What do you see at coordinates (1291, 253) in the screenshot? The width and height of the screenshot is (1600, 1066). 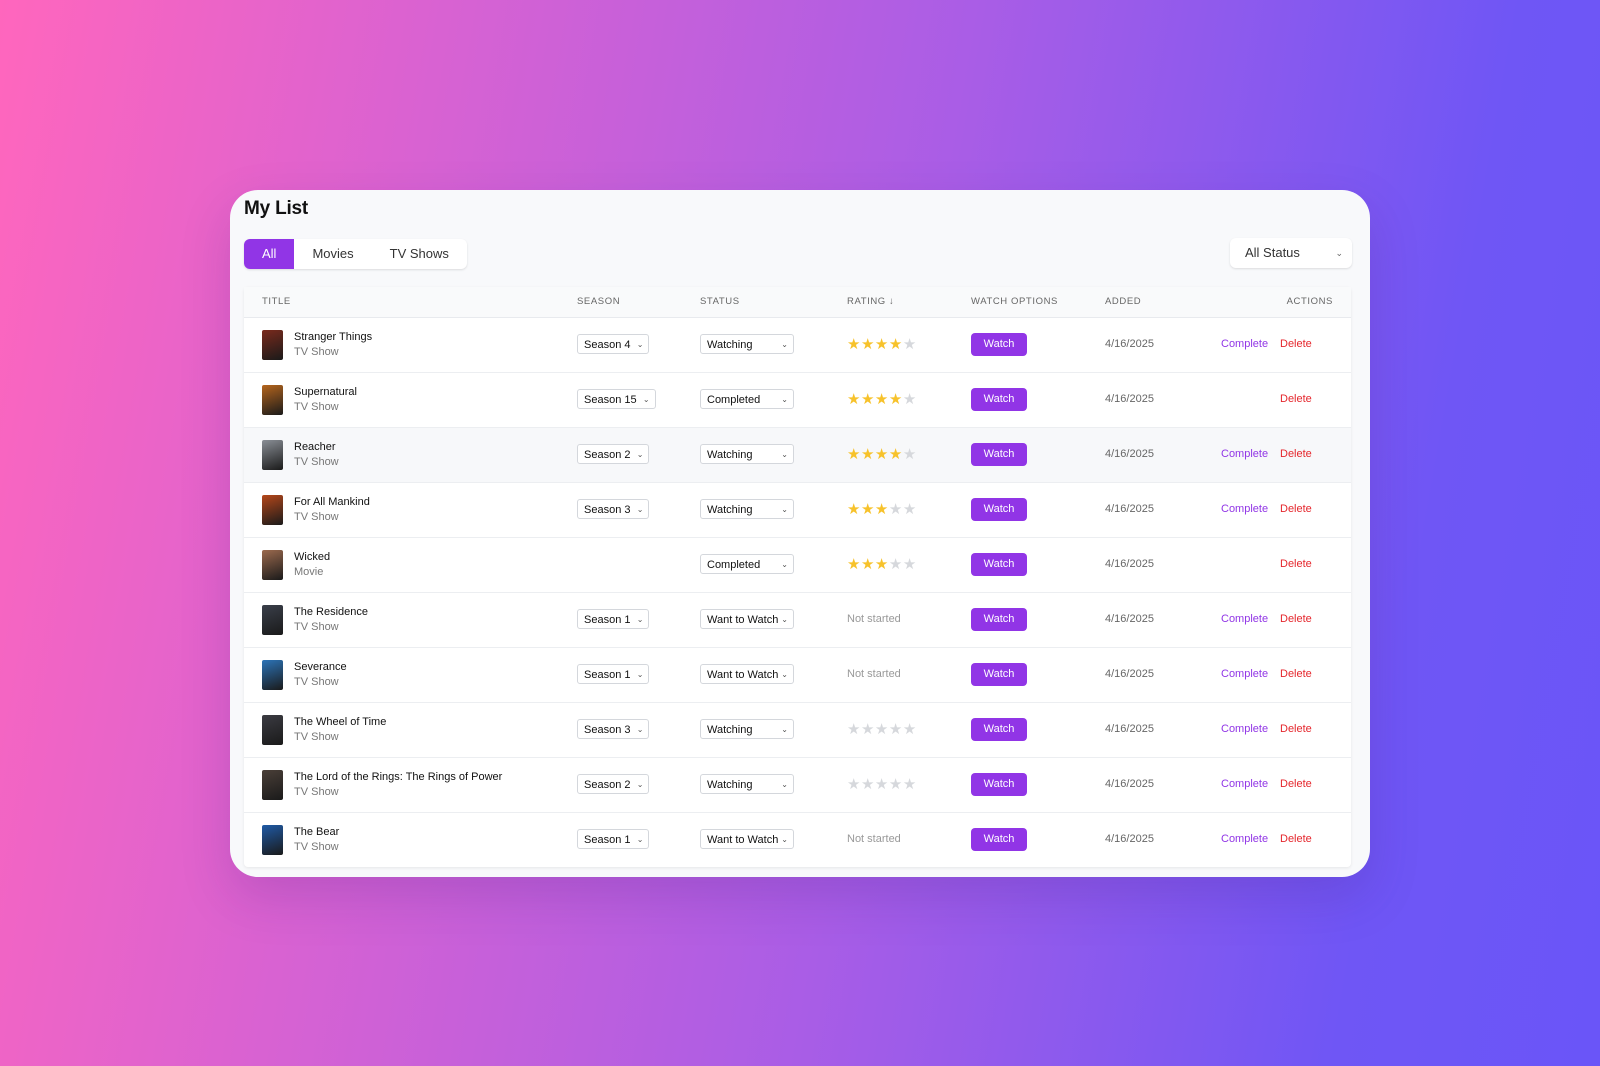 I see `status-filter-select: All Status ⌄` at bounding box center [1291, 253].